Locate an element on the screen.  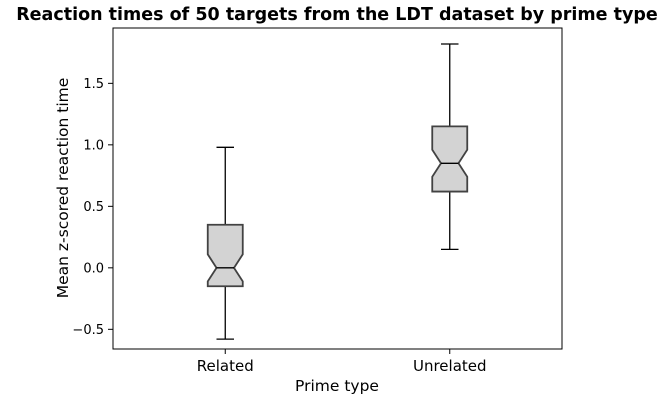
box-related is located at coordinates (225, 243).